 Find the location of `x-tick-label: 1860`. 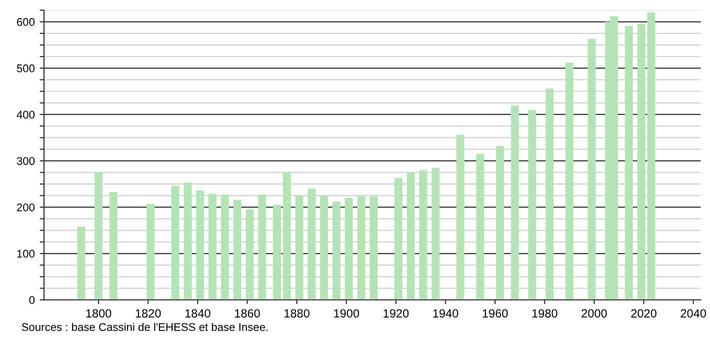

x-tick-label: 1860 is located at coordinates (247, 313).